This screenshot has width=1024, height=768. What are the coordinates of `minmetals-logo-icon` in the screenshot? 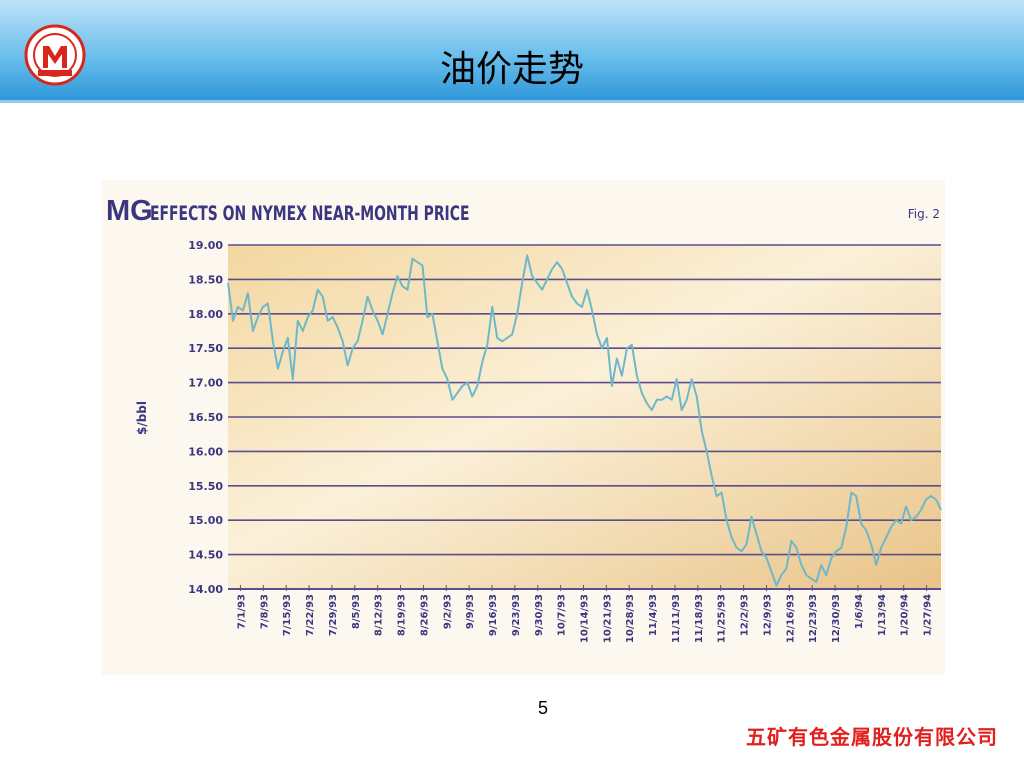 It's located at (55, 55).